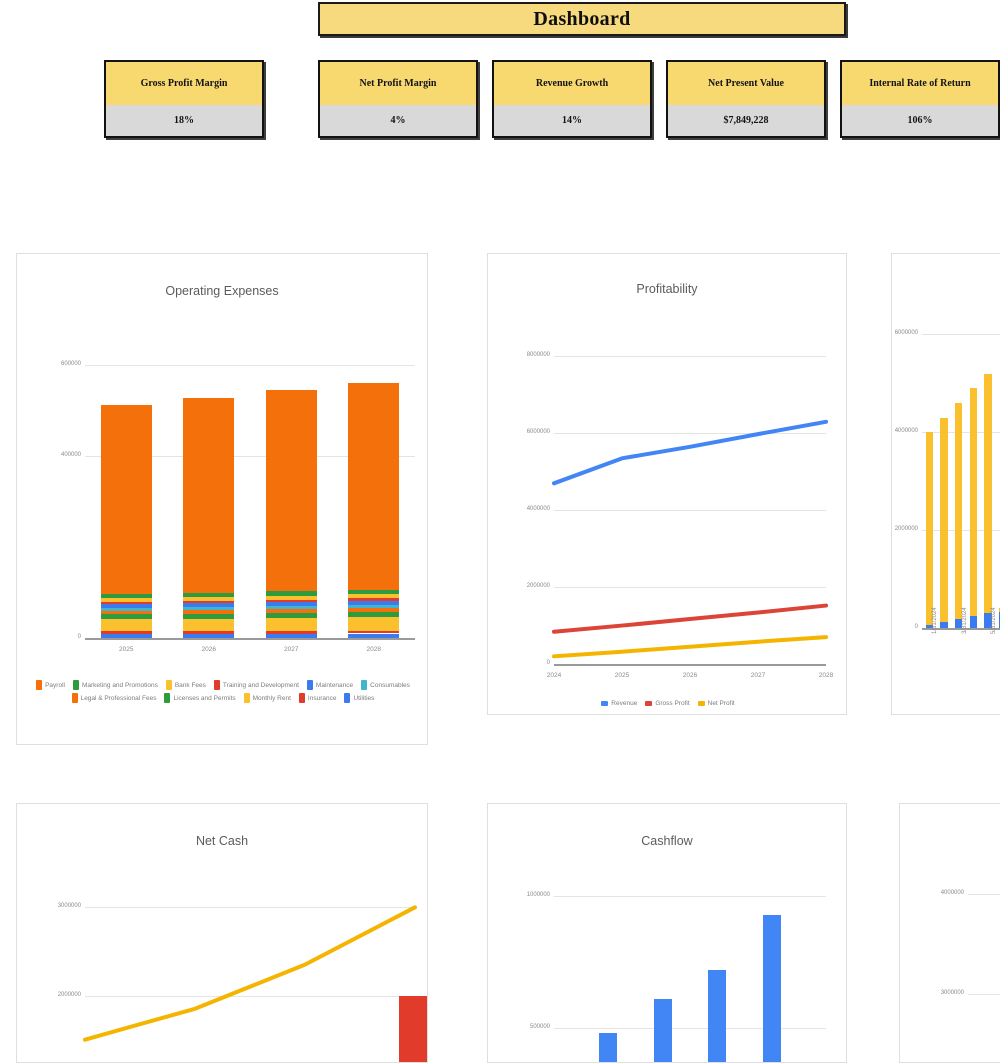  I want to click on legend-label: Consumables, so click(390, 685).